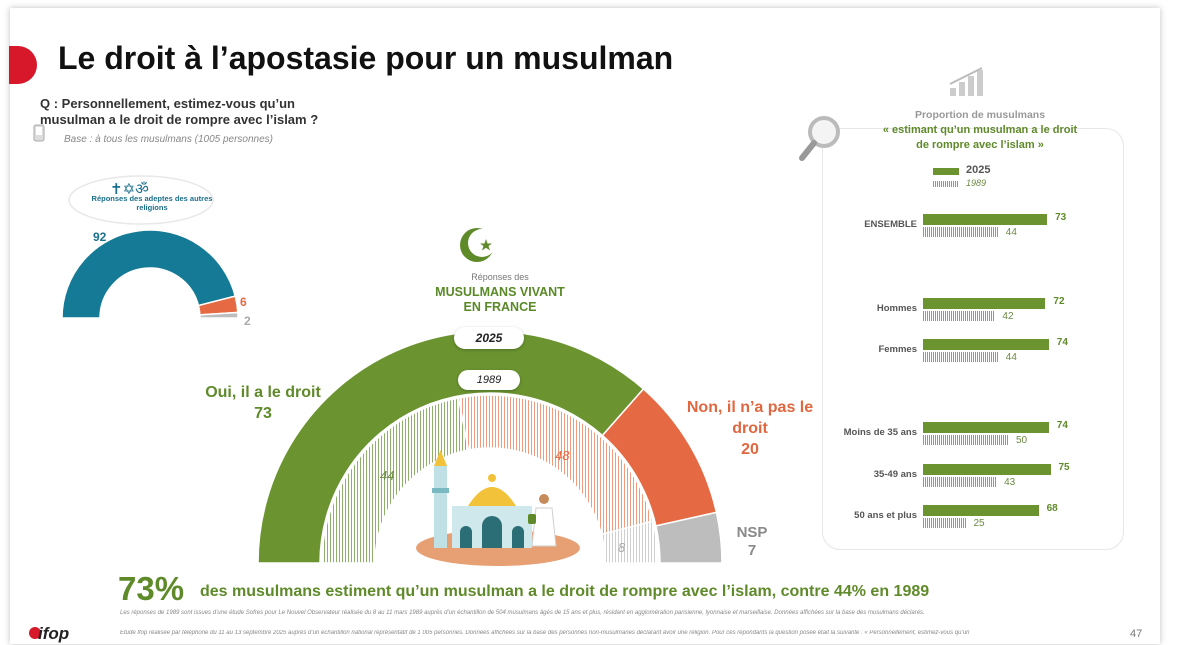 The image size is (1178, 645). I want to click on non-label: Non, il n’a pas le droit, so click(750, 418).